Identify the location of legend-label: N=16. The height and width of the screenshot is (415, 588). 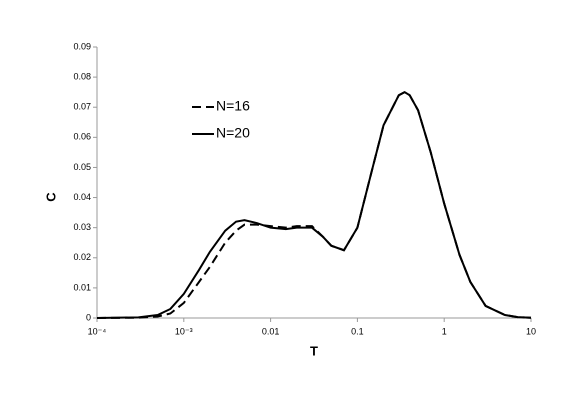
(233, 106).